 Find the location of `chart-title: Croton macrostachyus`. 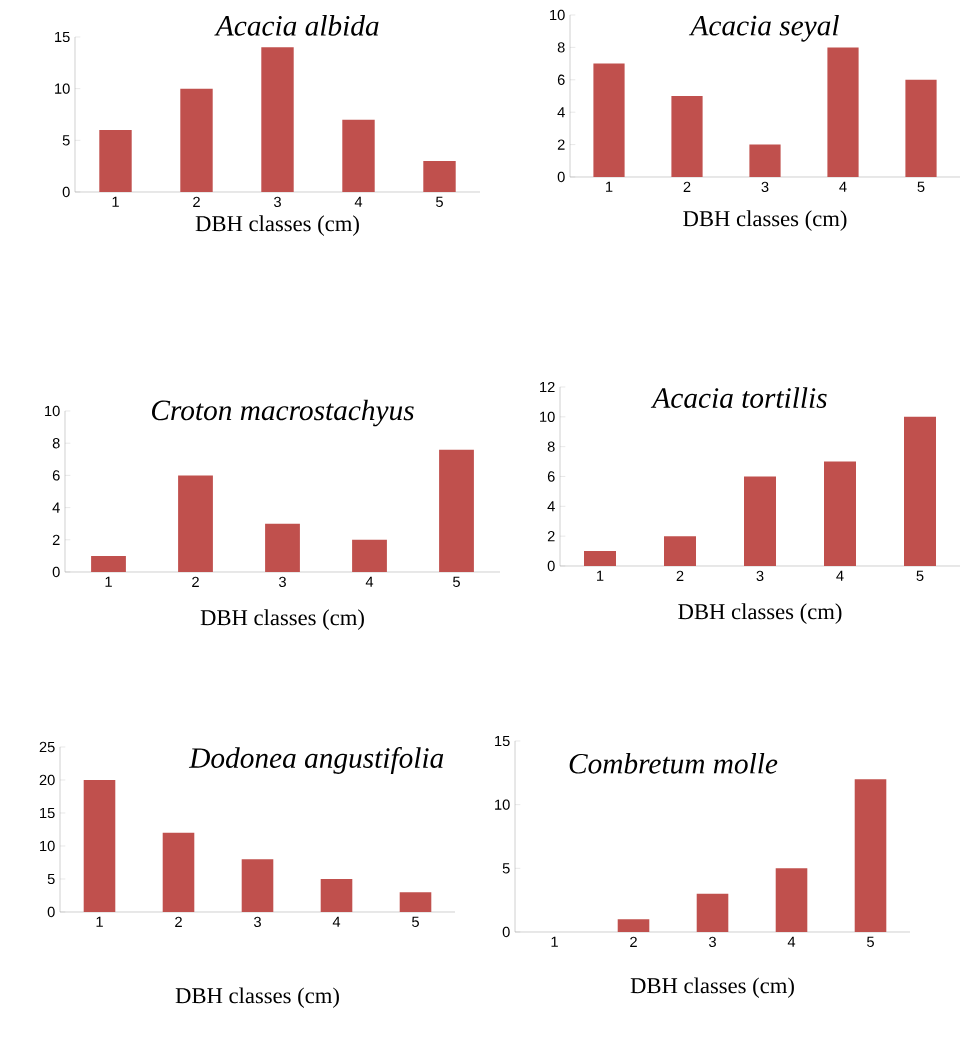

chart-title: Croton macrostachyus is located at coordinates (283, 413).